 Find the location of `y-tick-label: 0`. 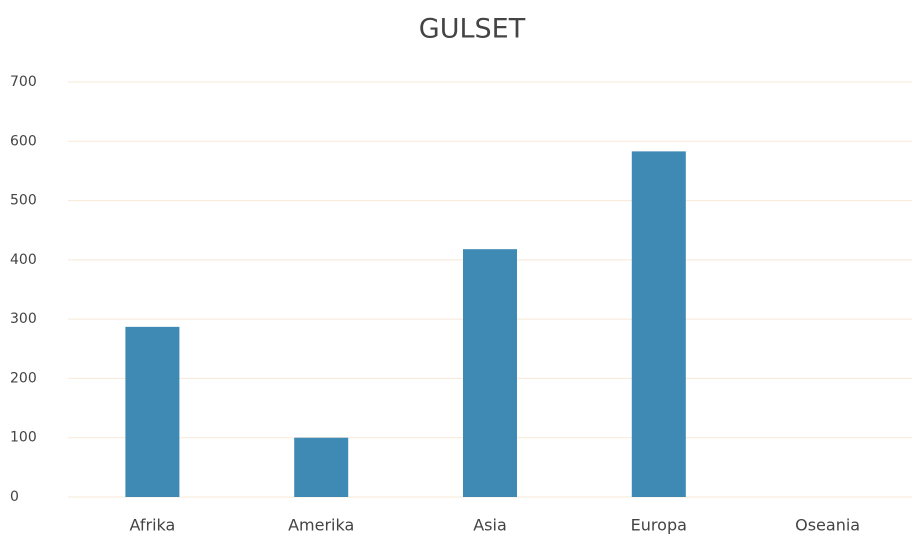

y-tick-label: 0 is located at coordinates (14, 497).